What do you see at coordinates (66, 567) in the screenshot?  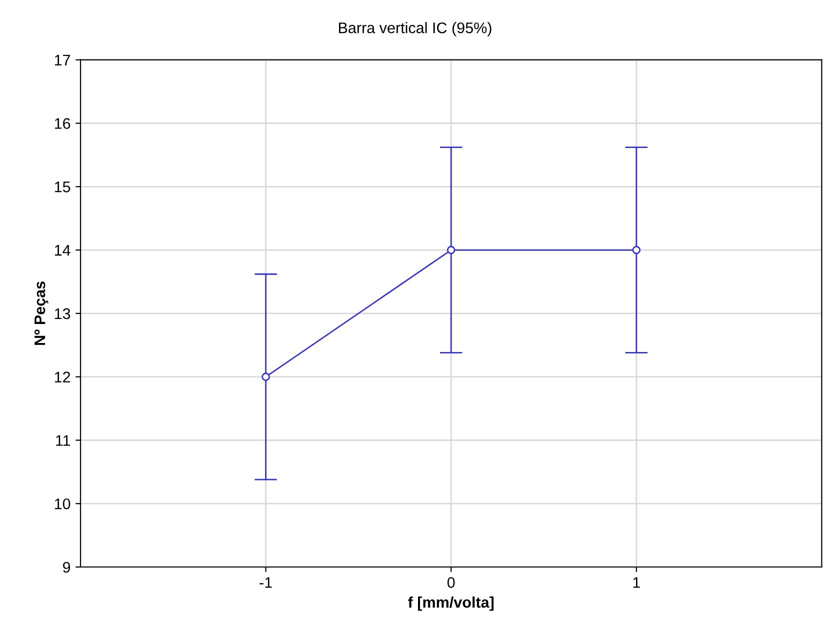 I see `y-tick-label: 9` at bounding box center [66, 567].